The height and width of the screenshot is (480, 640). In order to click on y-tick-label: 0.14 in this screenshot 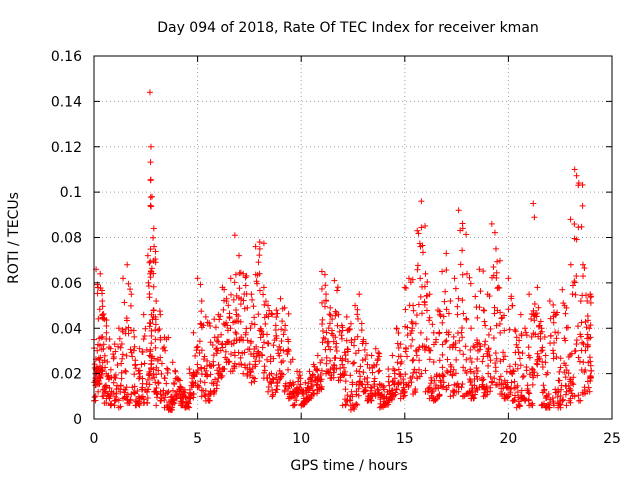, I will do `click(66, 102)`.